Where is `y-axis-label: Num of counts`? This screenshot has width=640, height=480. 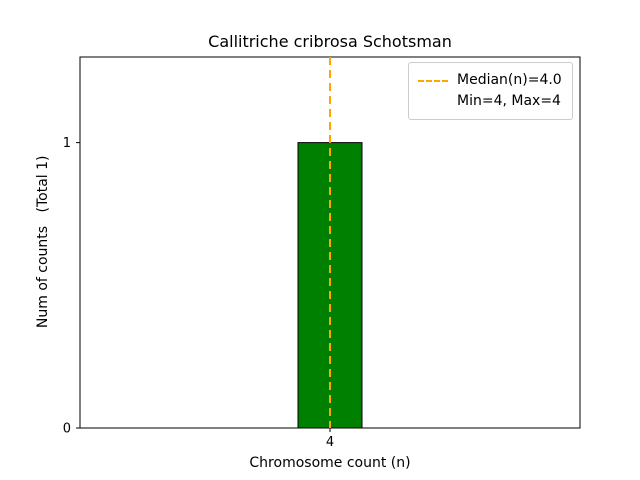 y-axis-label: Num of counts is located at coordinates (43, 277).